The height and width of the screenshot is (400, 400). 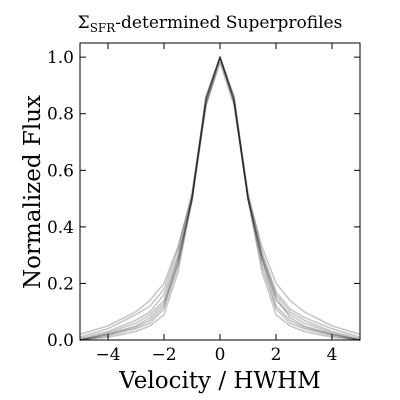 What do you see at coordinates (60, 228) in the screenshot?
I see `y-tick-label-2: 0.4` at bounding box center [60, 228].